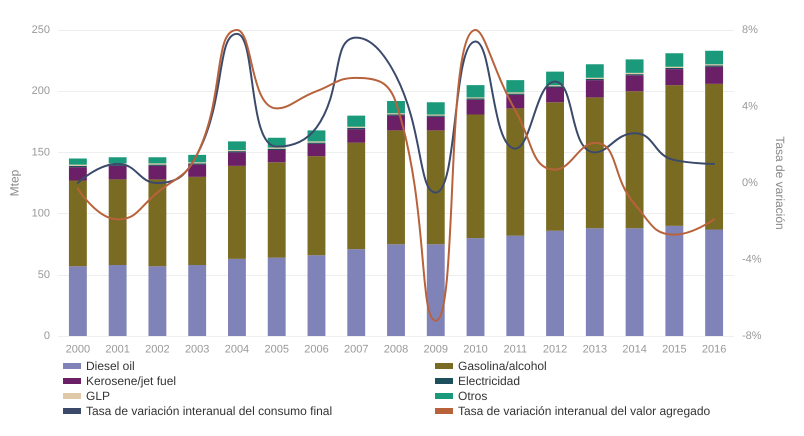  I want to click on x-tick-label: 2012, so click(555, 350).